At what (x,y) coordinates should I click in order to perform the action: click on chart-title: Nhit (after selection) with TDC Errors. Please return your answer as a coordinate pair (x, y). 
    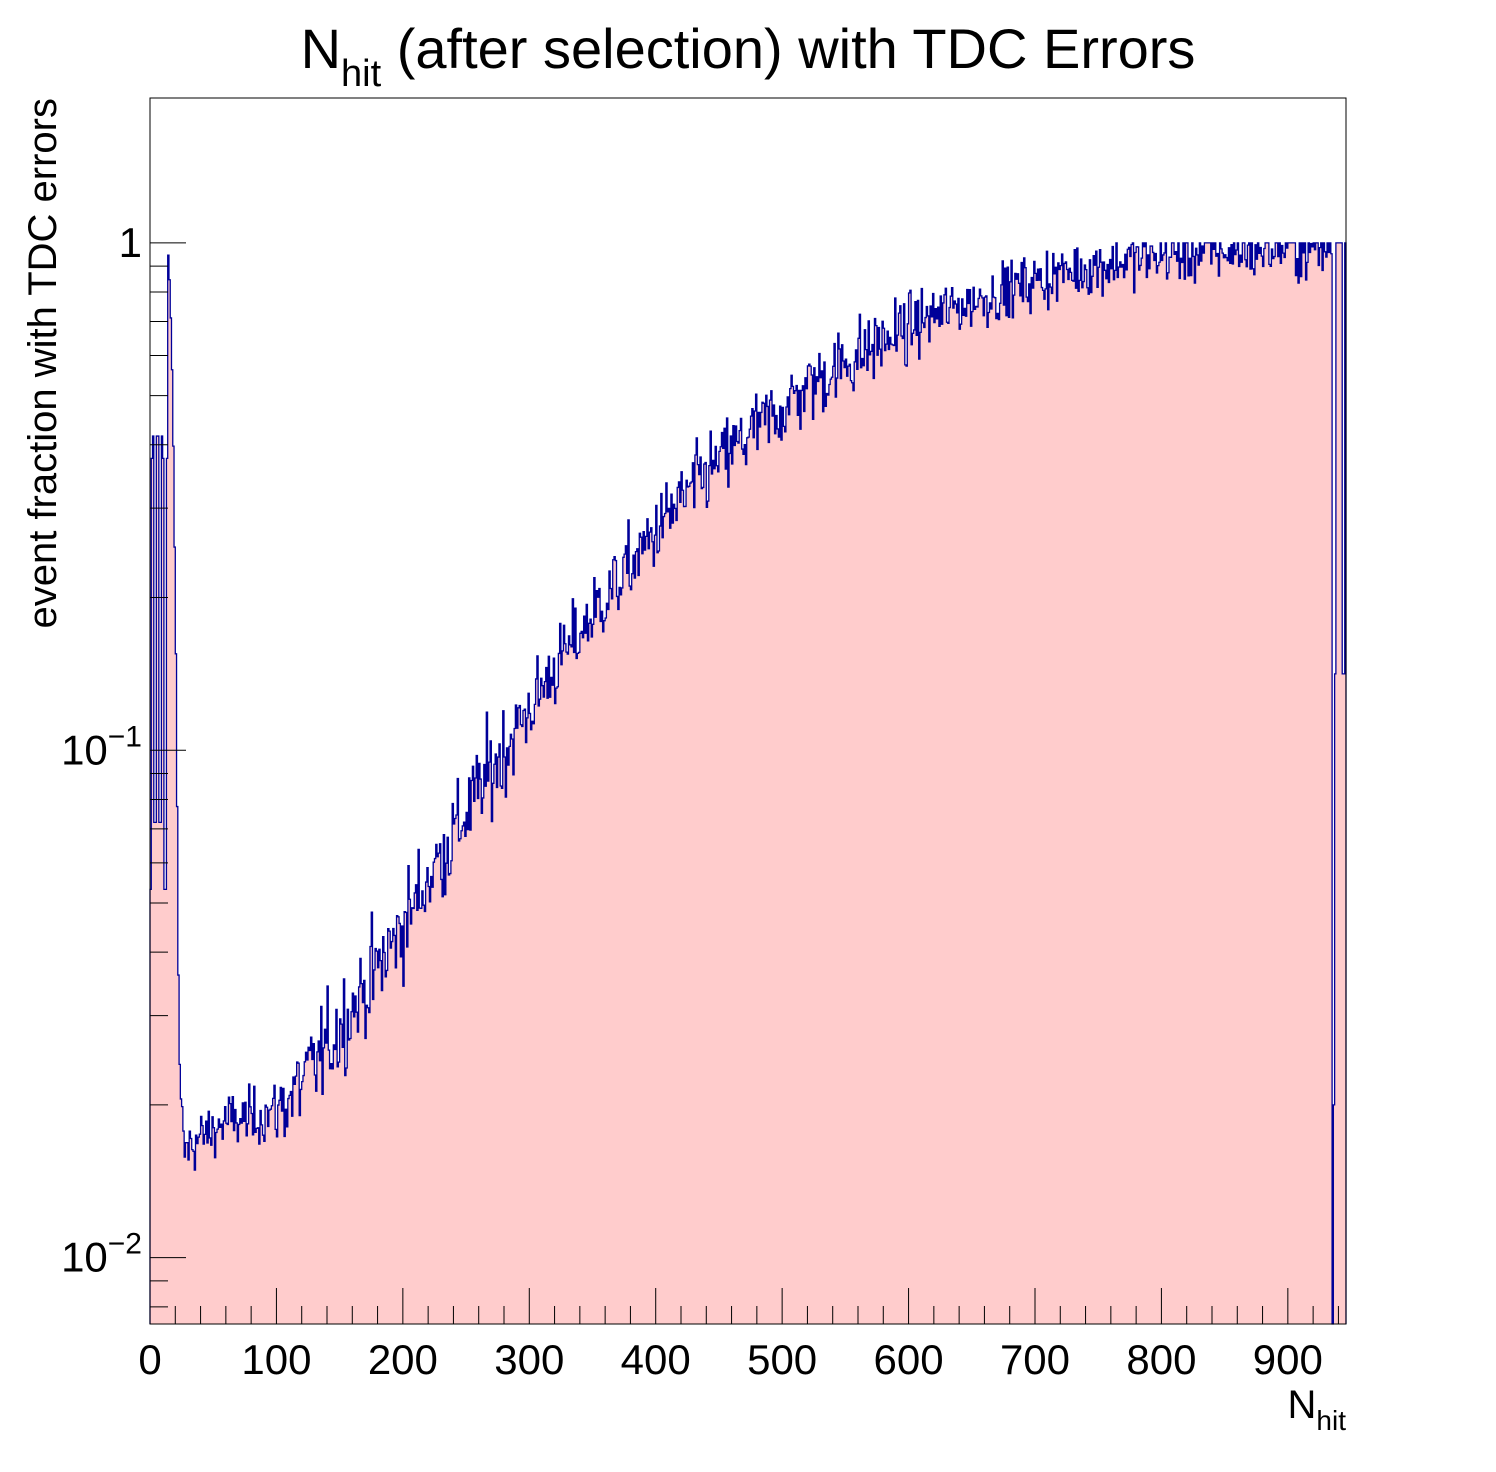
    Looking at the image, I should click on (748, 56).